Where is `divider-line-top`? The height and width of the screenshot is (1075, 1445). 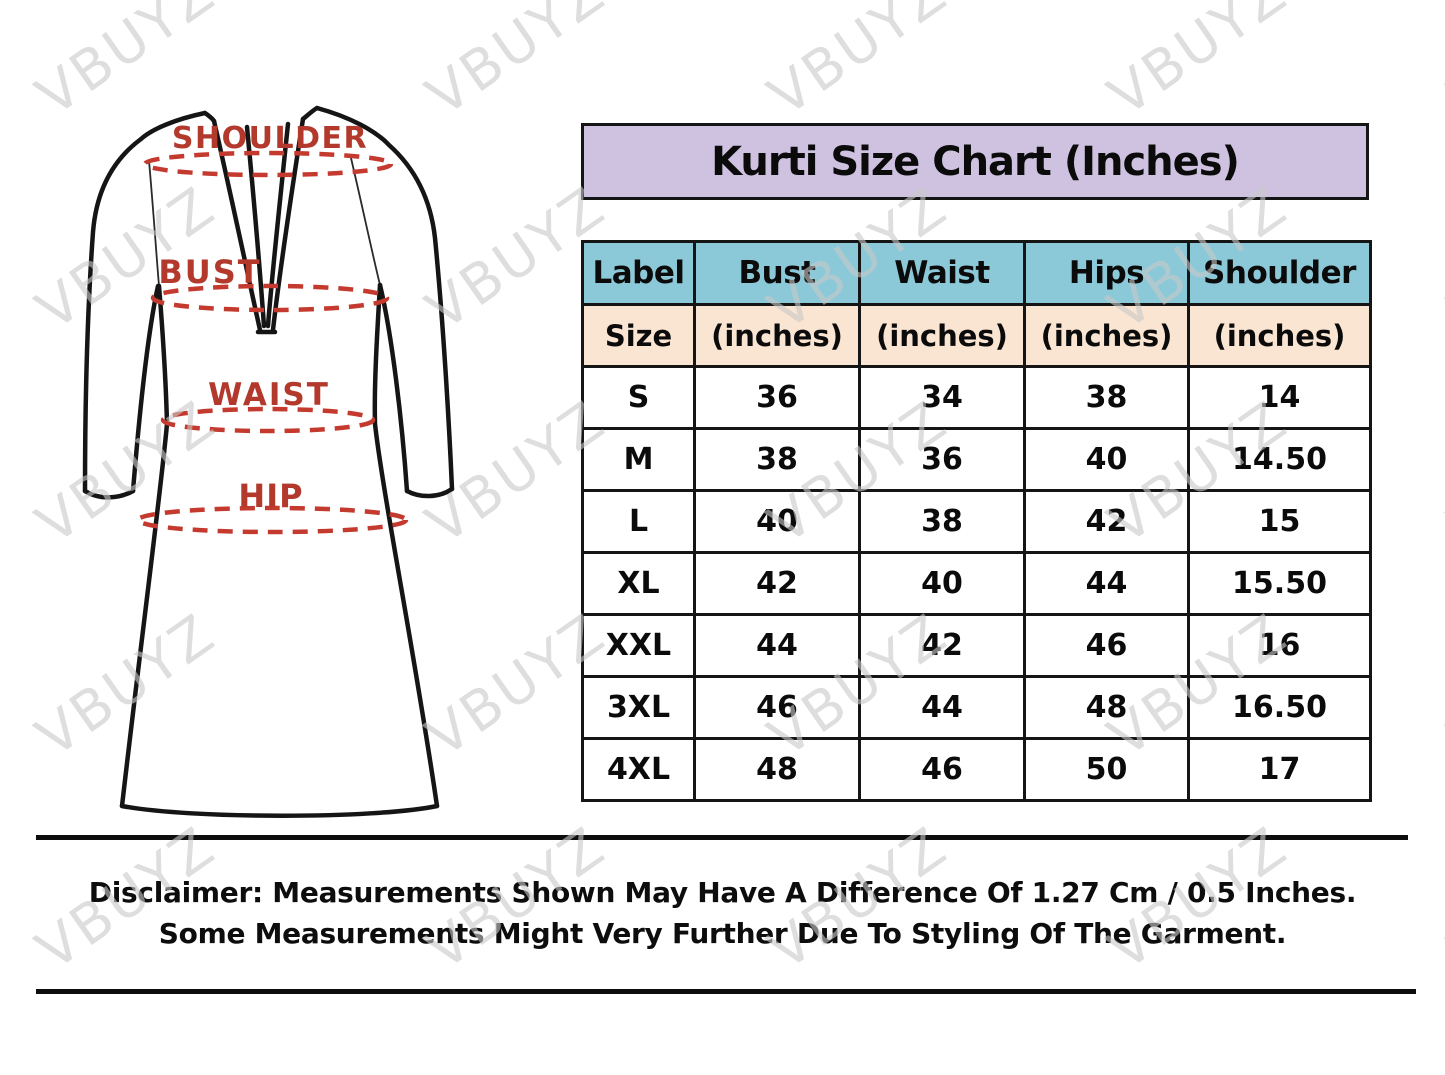
divider-line-top is located at coordinates (722, 837).